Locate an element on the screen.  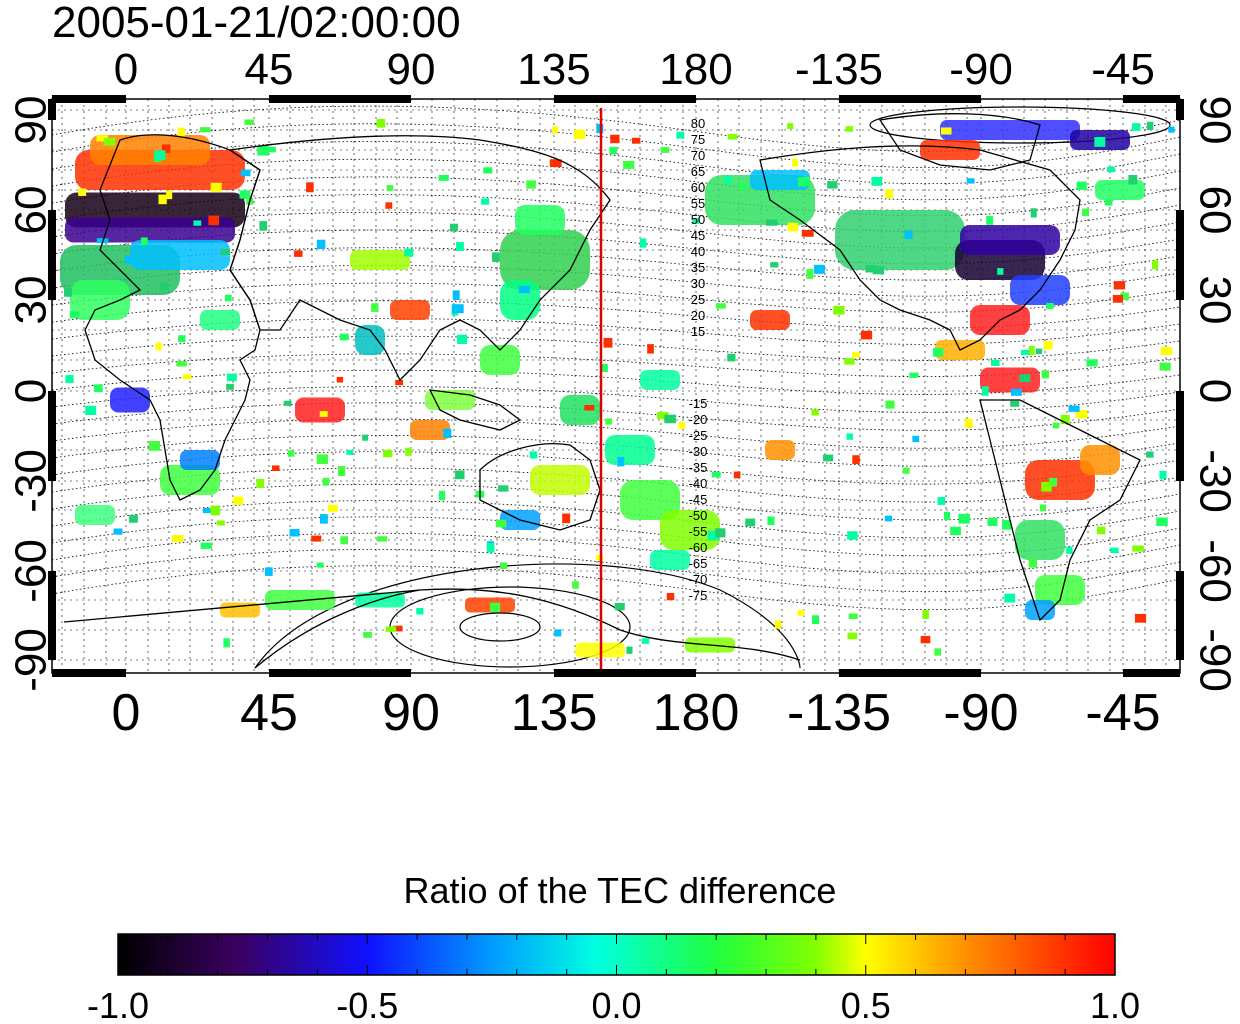
contour-label: 35 is located at coordinates (698, 267).